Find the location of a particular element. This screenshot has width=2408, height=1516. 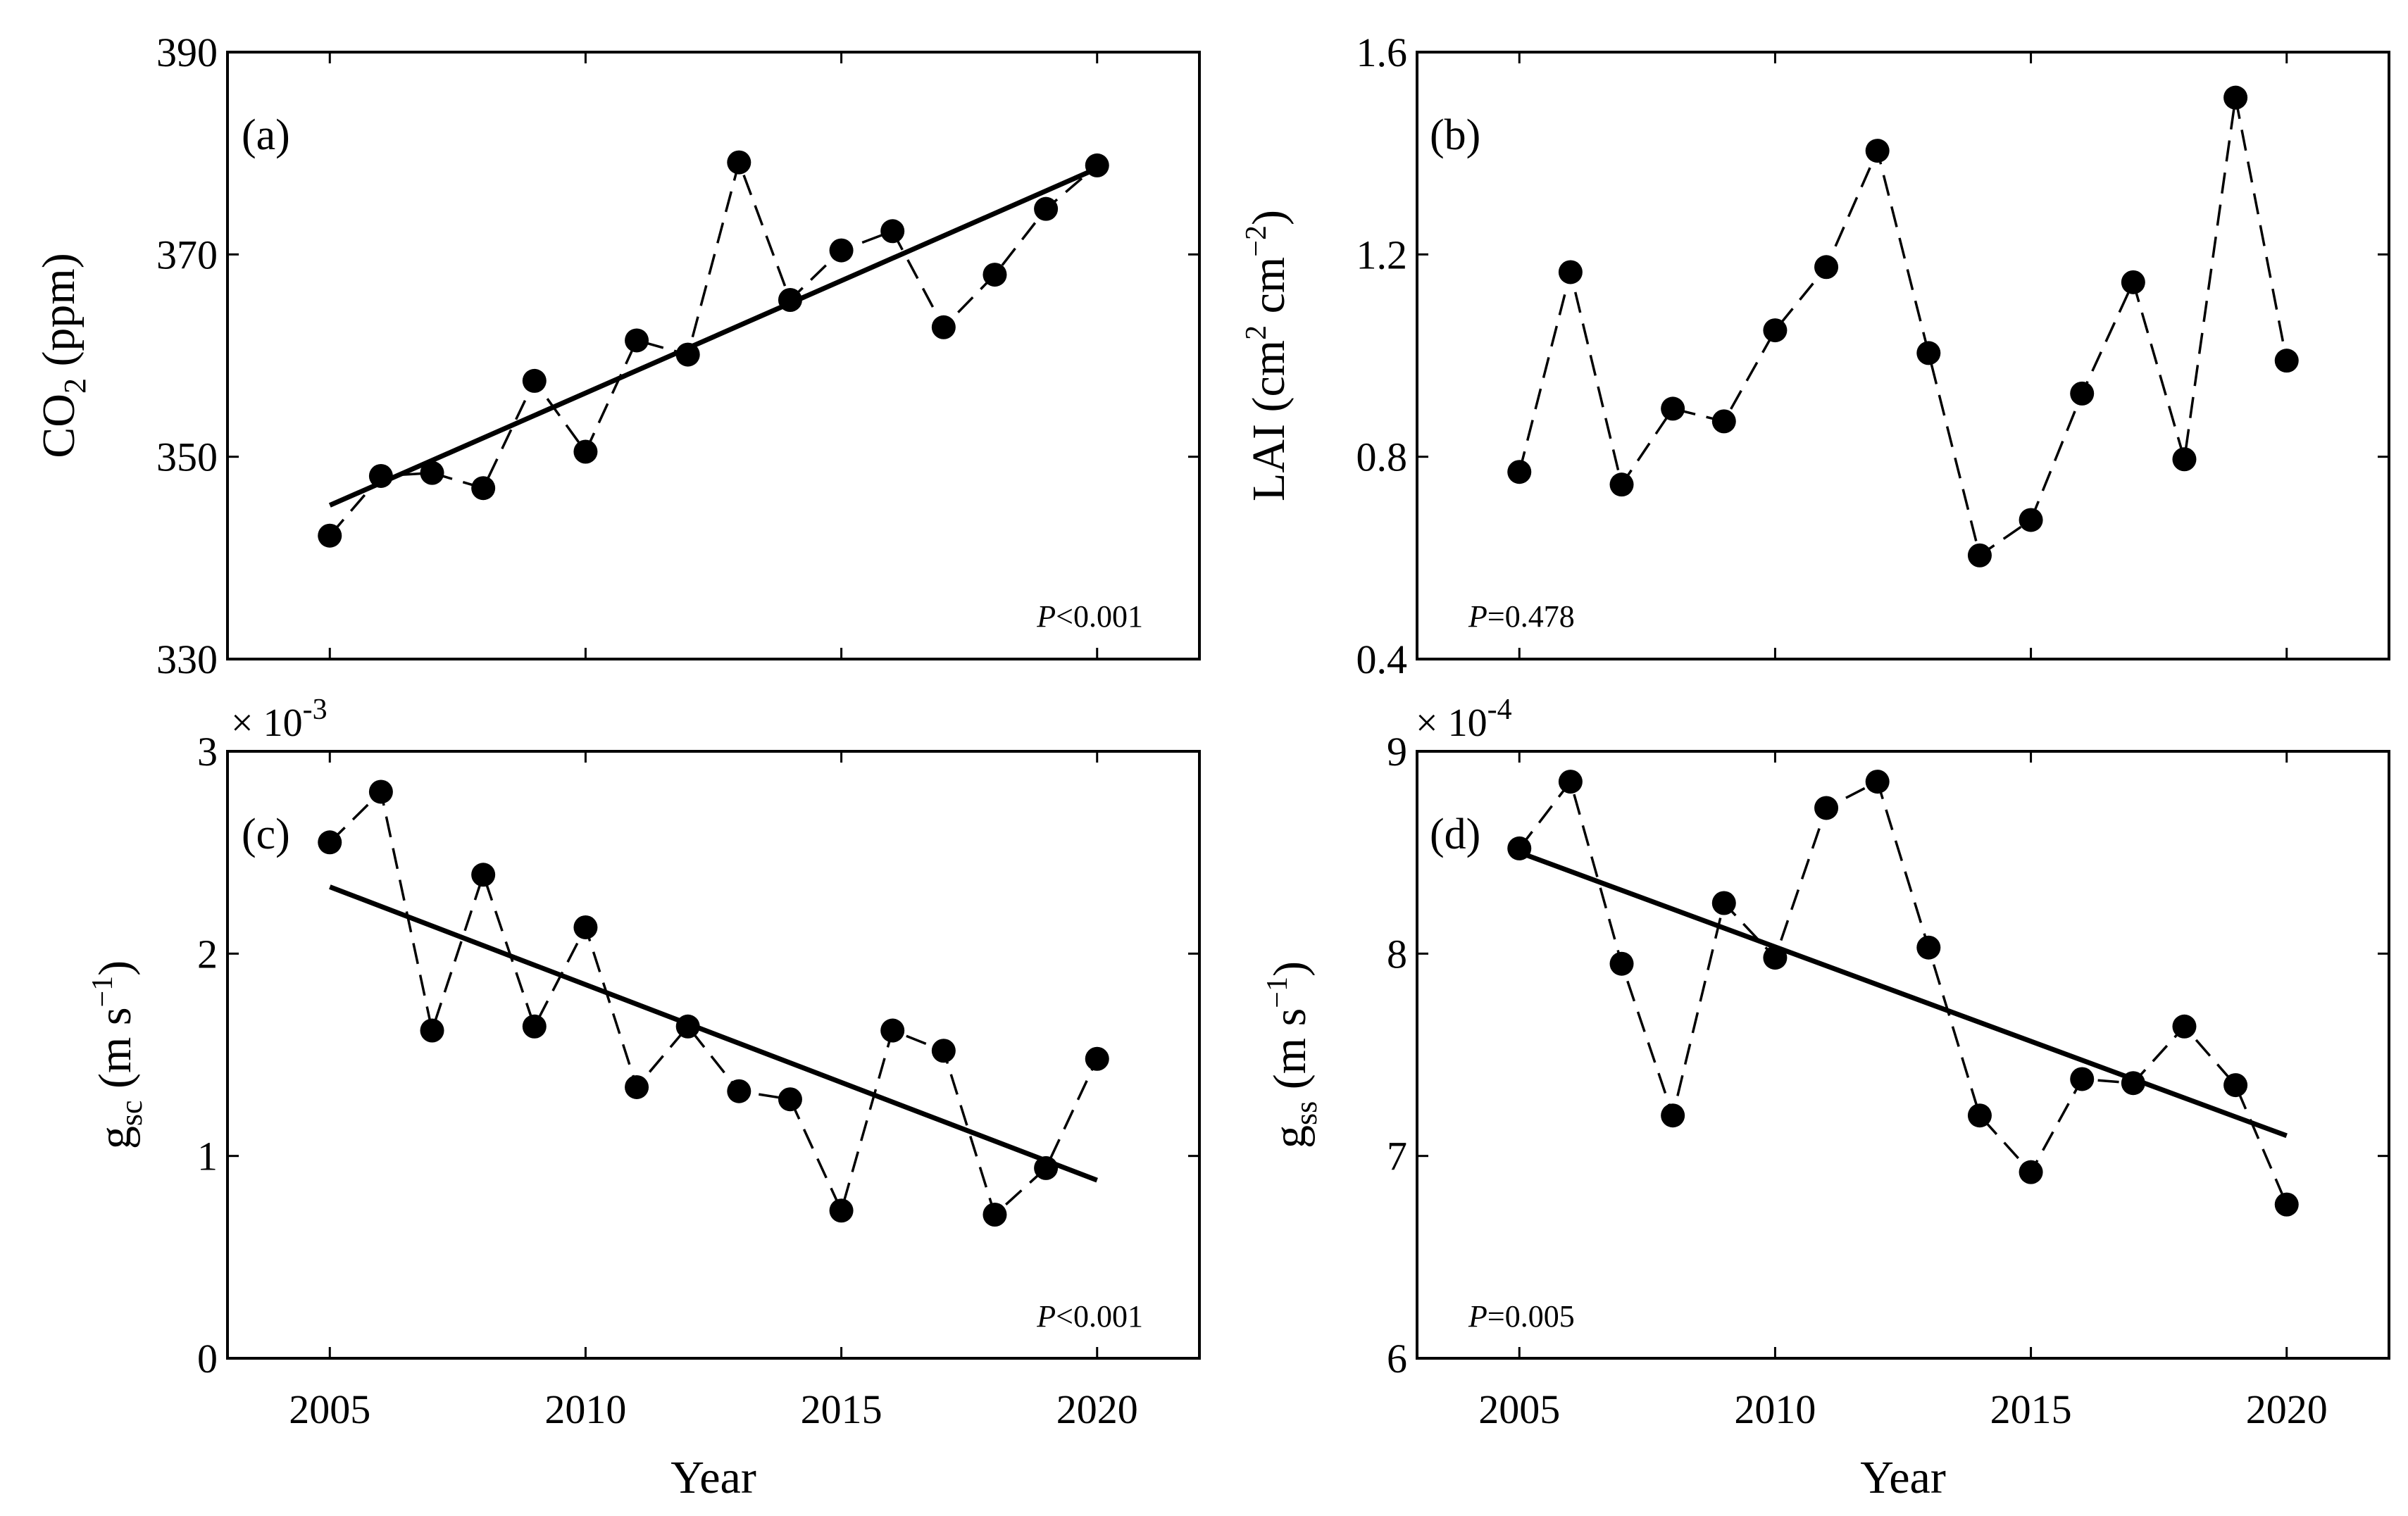

y-tick-label: 330 is located at coordinates (187, 659).